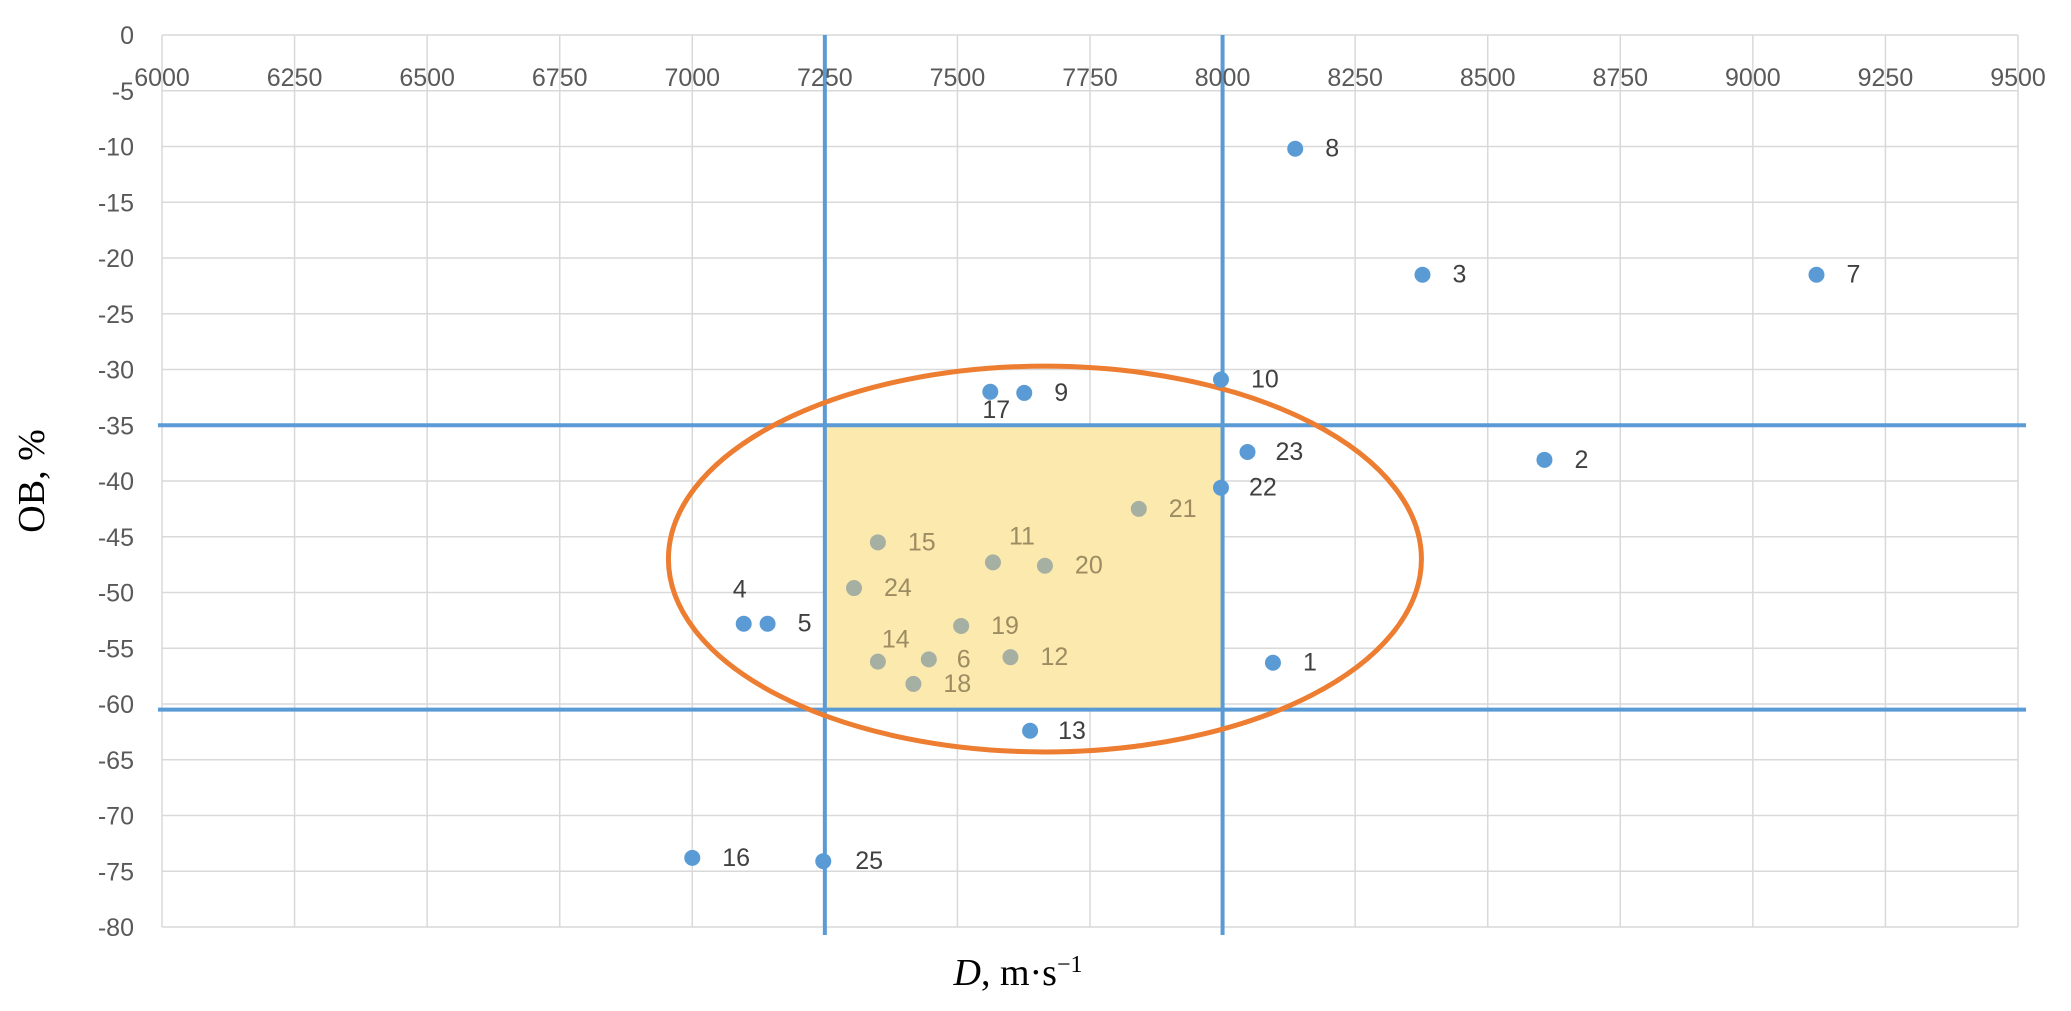 This screenshot has width=2071, height=1011. Describe the element at coordinates (116, 426) in the screenshot. I see `y-tick-label: -35` at that location.